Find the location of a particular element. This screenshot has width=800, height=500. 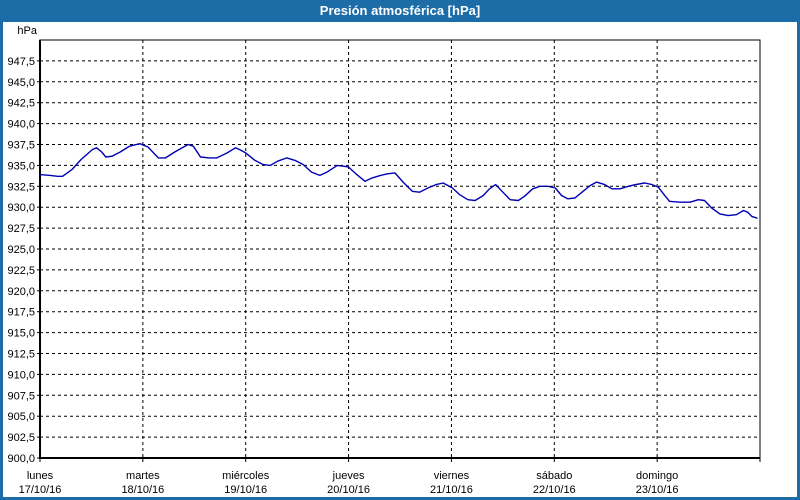

x-day-date: 18/10/16 is located at coordinates (142, 490).